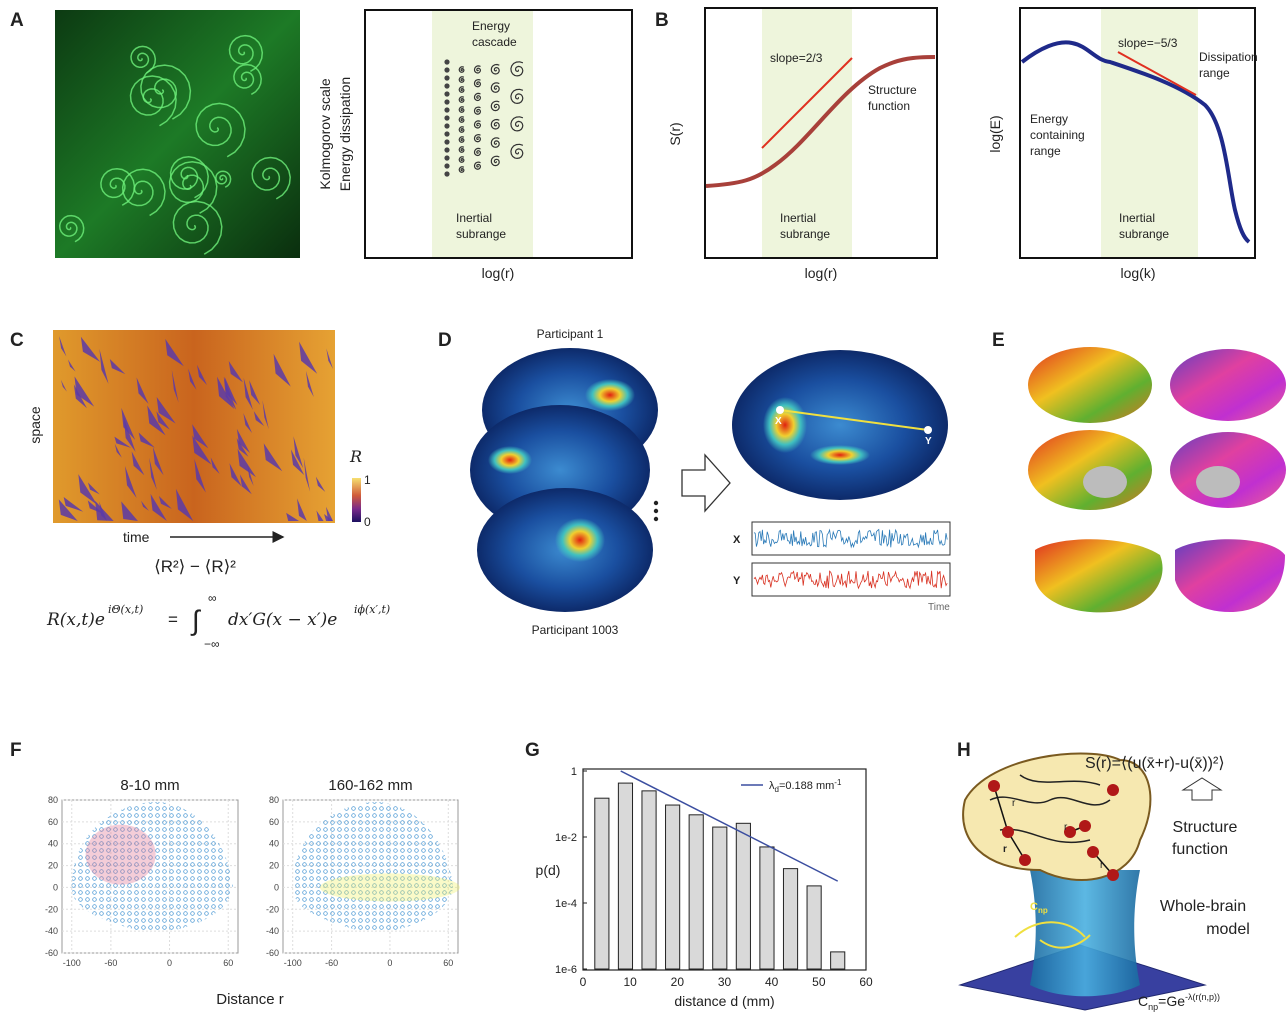  Describe the element at coordinates (724, 1001) in the screenshot. I see `x-label: distance d (mm)` at that location.